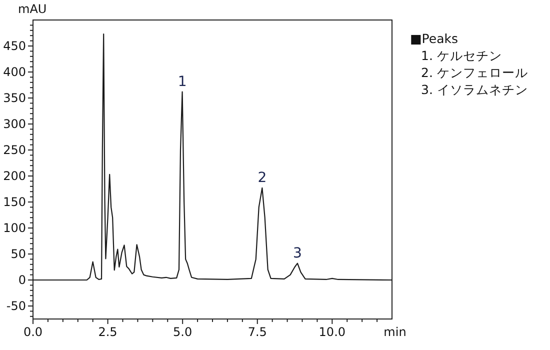  I want to click on text: ■Peaks, so click(434, 38).